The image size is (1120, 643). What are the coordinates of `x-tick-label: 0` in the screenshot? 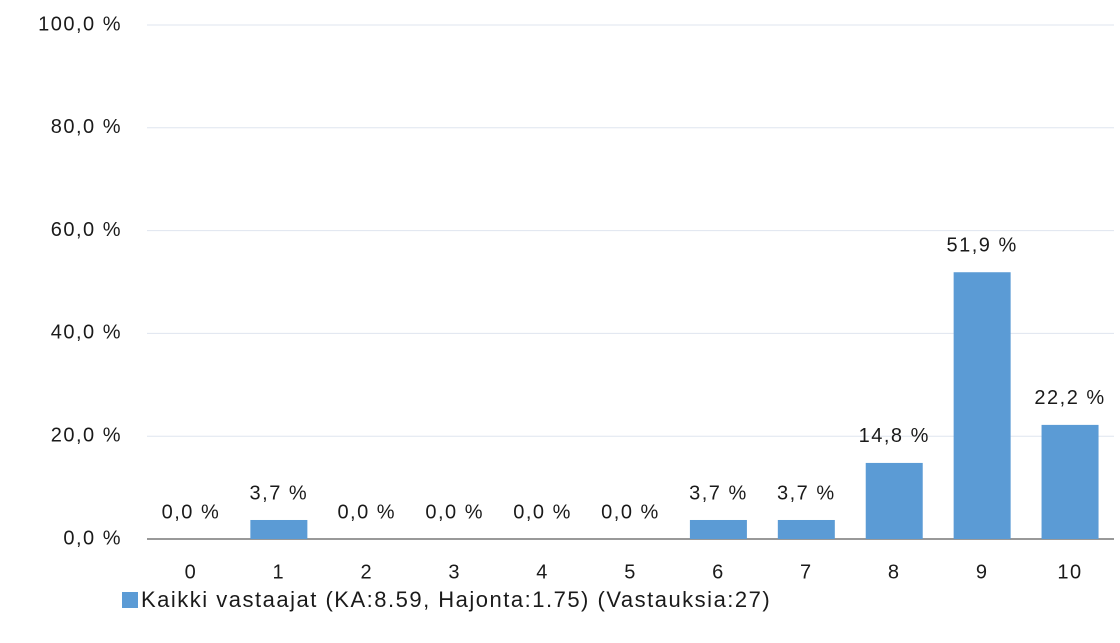 It's located at (191, 572).